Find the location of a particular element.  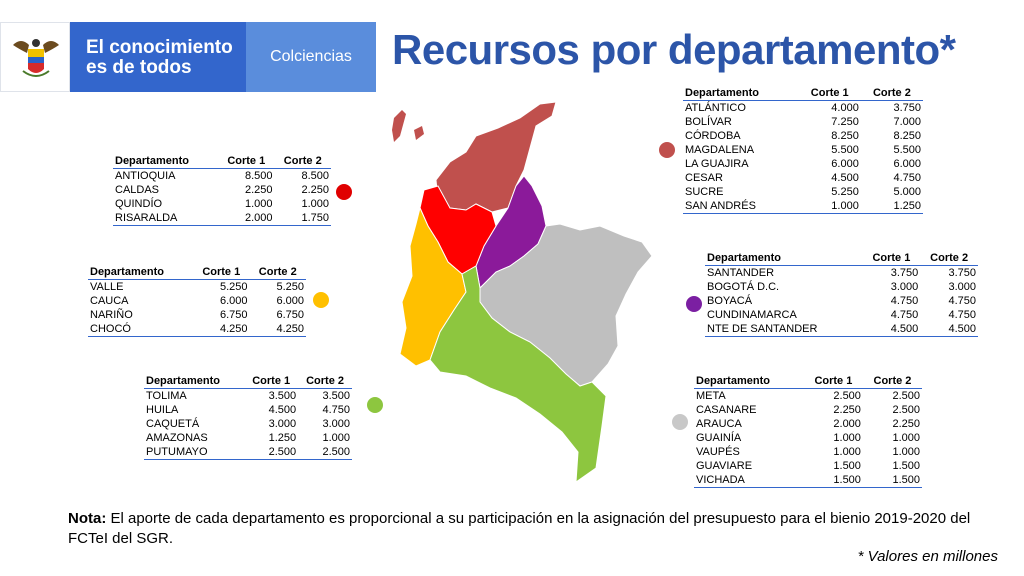

department-name: CAUCA is located at coordinates (109, 301).